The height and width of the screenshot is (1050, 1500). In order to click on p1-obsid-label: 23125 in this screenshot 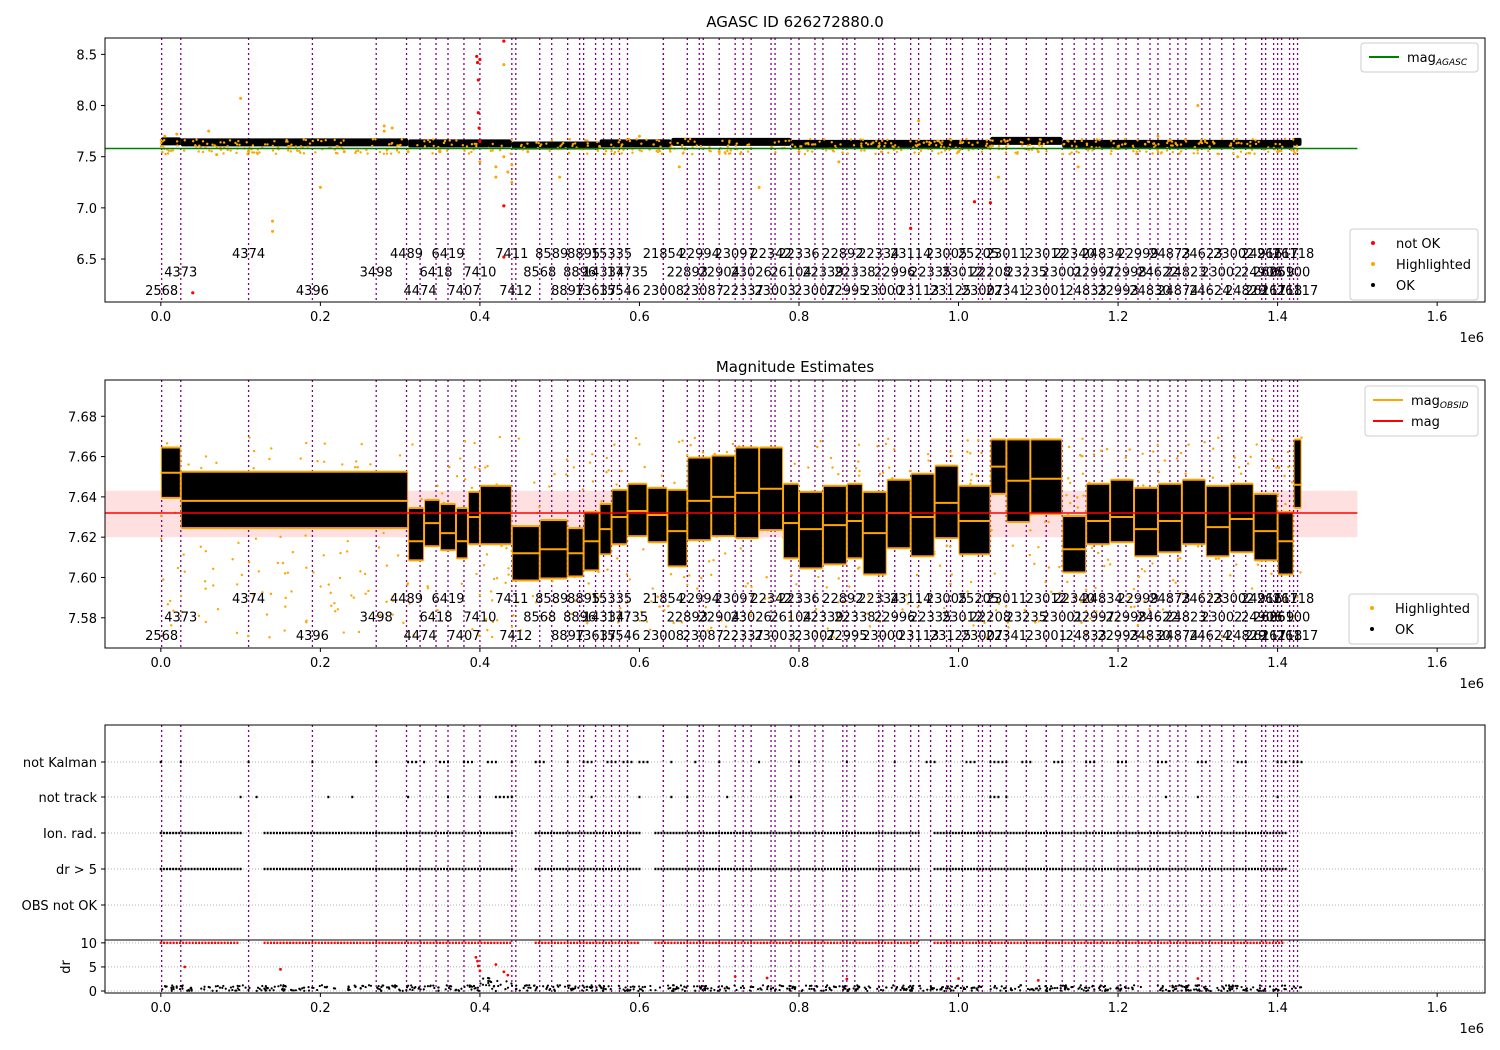, I will do `click(950, 291)`.